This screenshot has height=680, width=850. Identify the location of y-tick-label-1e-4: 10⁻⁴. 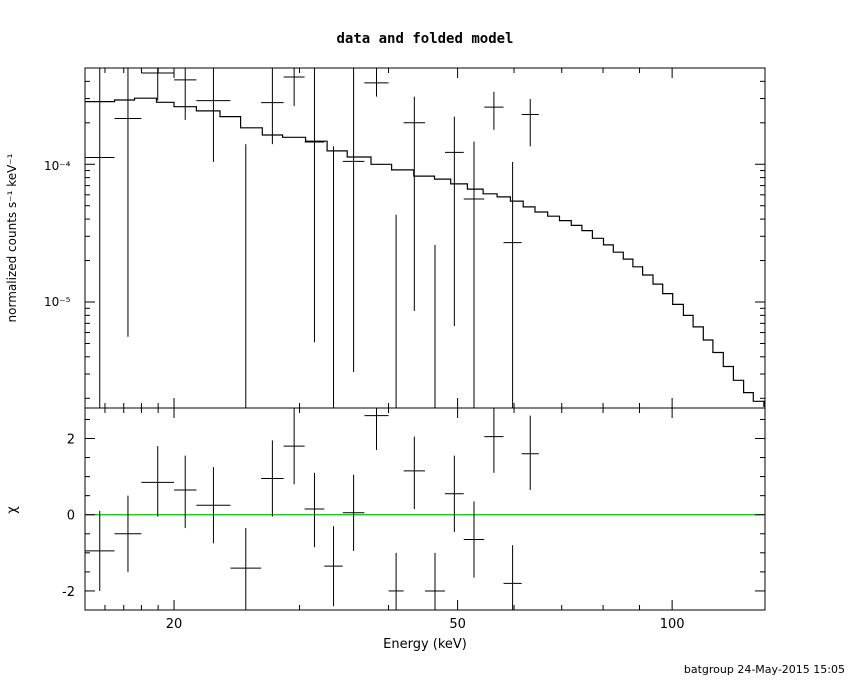
(57, 166).